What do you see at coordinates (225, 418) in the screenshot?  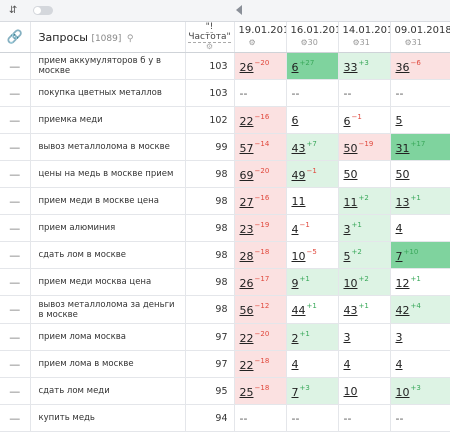 I see `table-row: — купить медь 94 -- -- -- --` at bounding box center [225, 418].